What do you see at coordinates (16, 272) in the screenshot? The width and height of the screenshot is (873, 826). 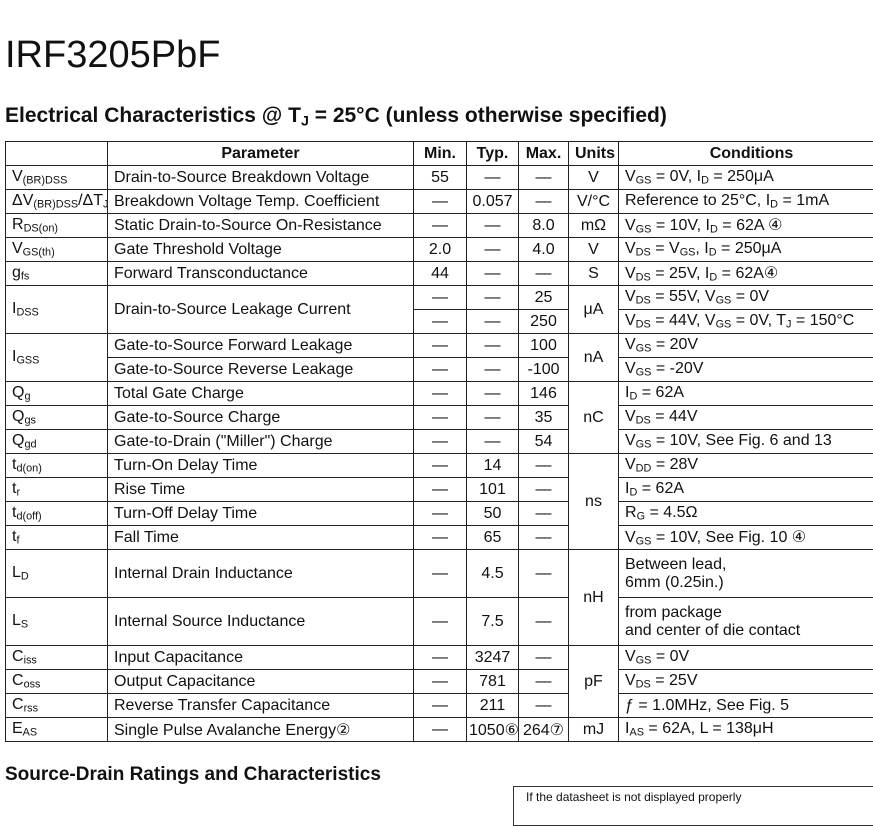 I see `text-segment: g` at bounding box center [16, 272].